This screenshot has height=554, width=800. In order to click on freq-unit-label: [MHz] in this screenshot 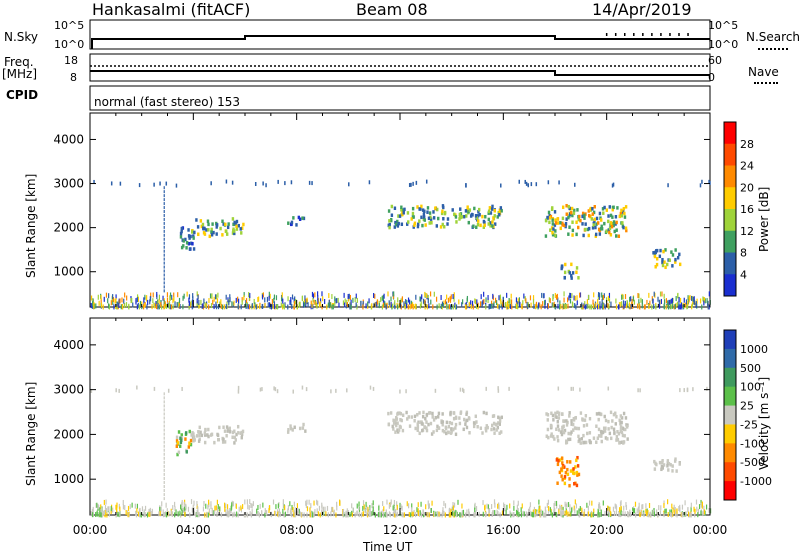, I will do `click(20, 74)`.